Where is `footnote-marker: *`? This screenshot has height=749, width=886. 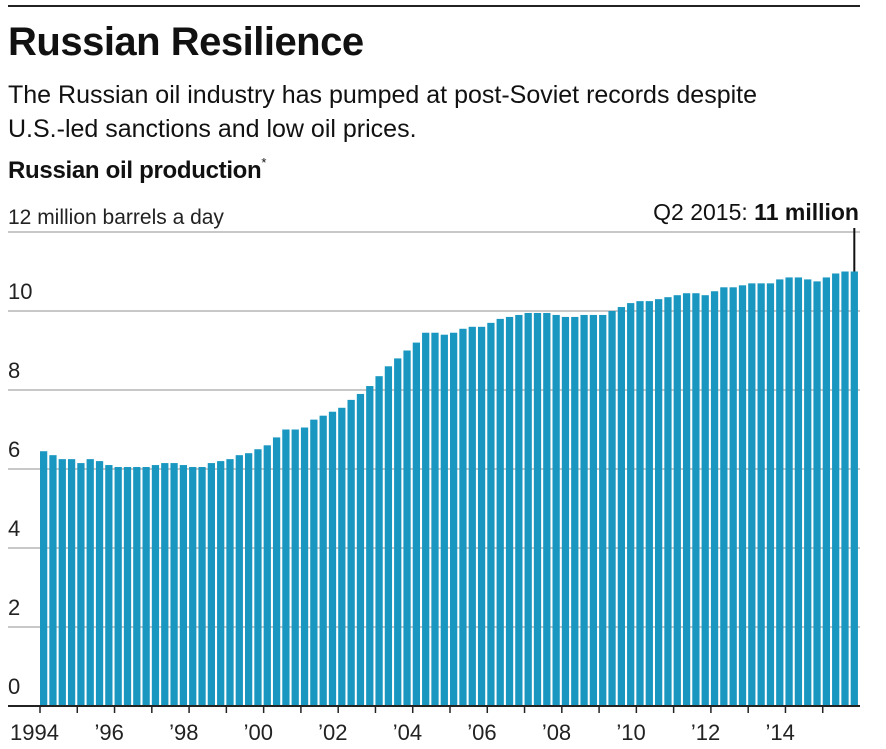
footnote-marker: * is located at coordinates (264, 162).